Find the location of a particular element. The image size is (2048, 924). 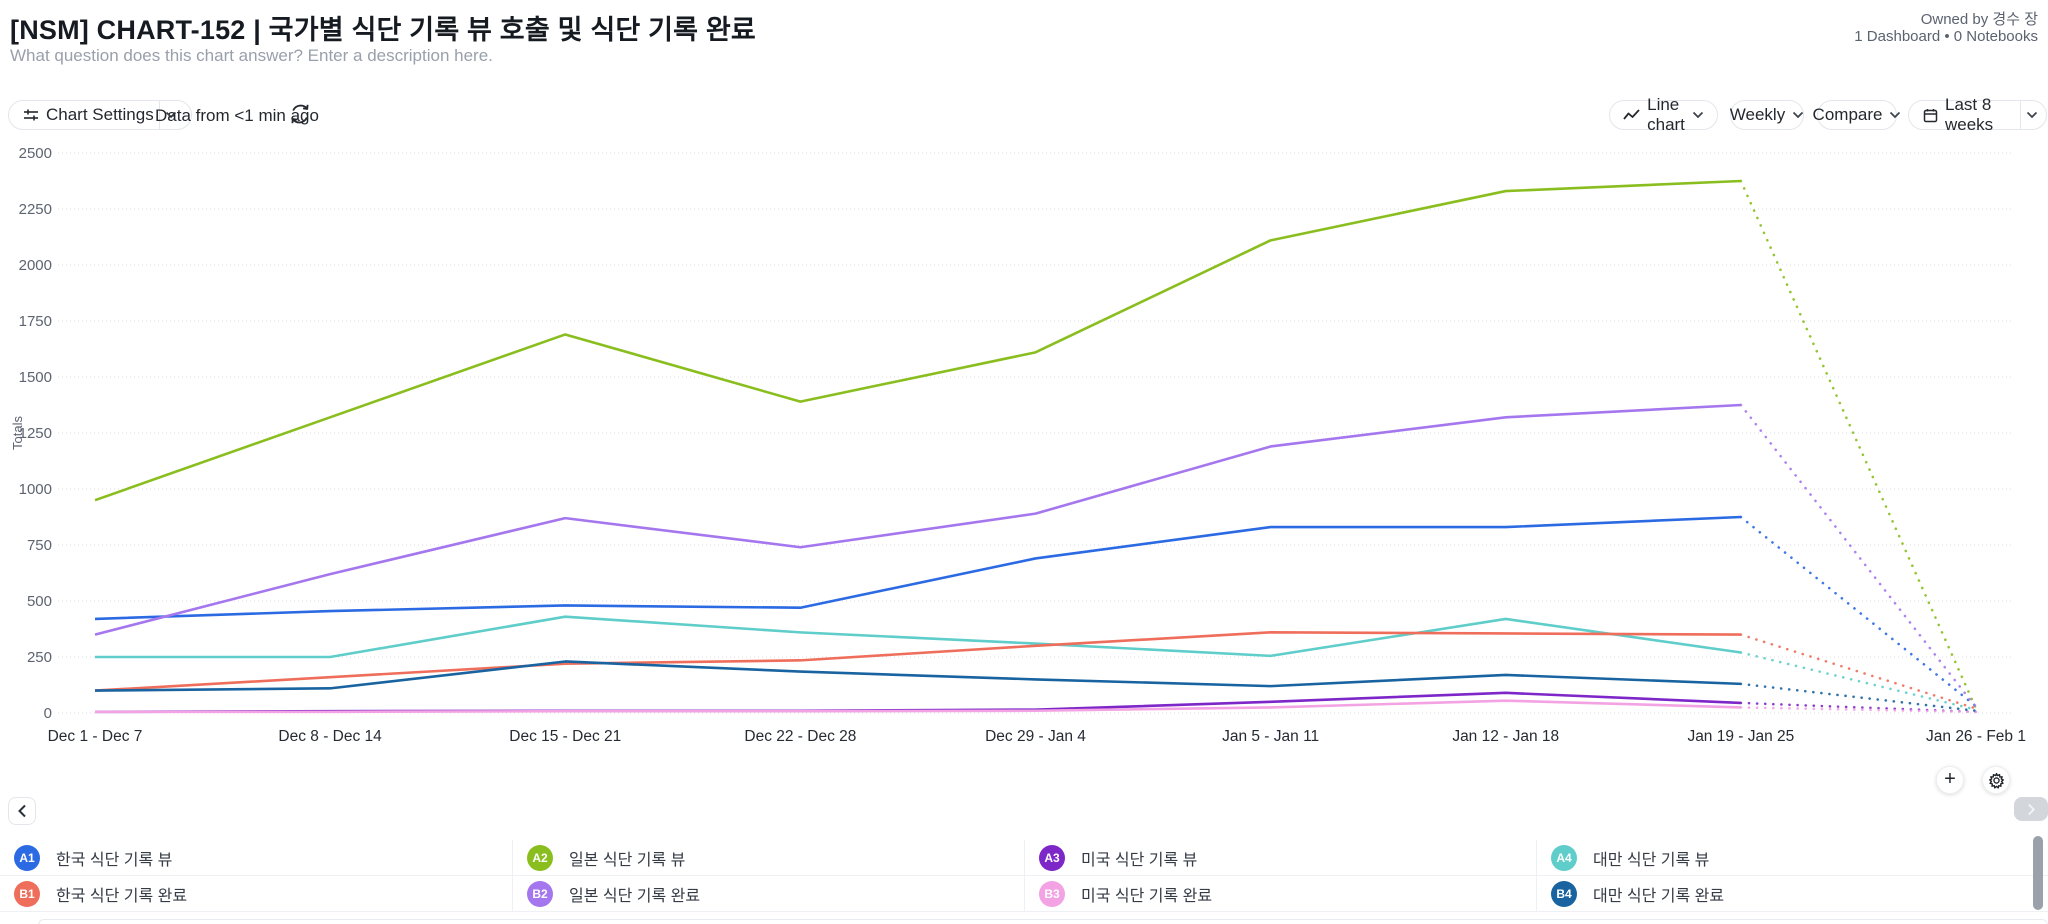

series-line-projected-B1 is located at coordinates (1858, 671).